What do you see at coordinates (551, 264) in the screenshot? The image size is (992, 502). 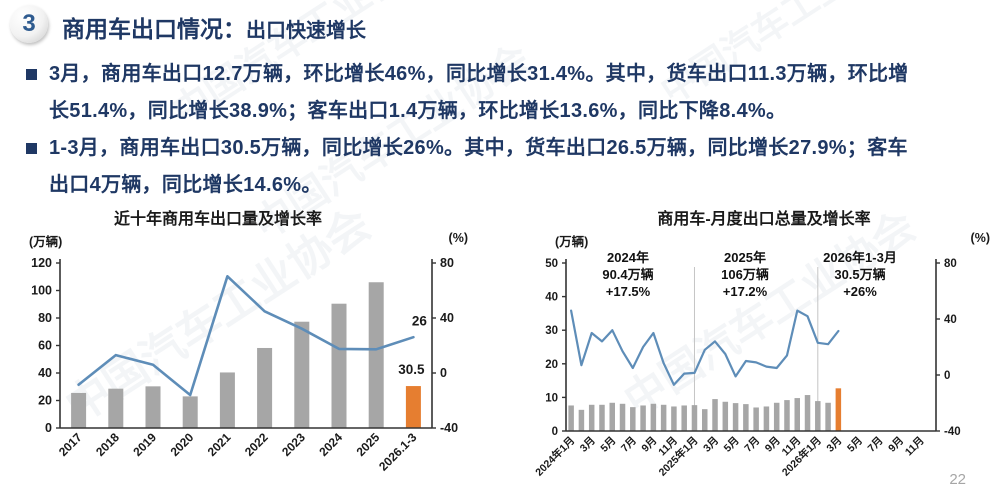 I see `svg-text: 50` at bounding box center [551, 264].